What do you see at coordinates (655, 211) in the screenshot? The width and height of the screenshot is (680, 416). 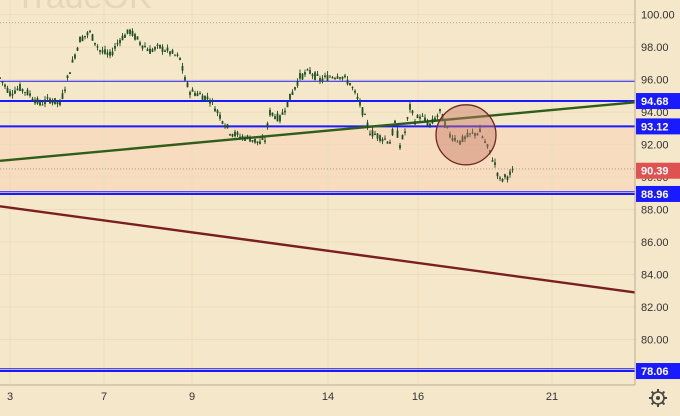 I see `price-tick-label: 88.00` at bounding box center [655, 211].